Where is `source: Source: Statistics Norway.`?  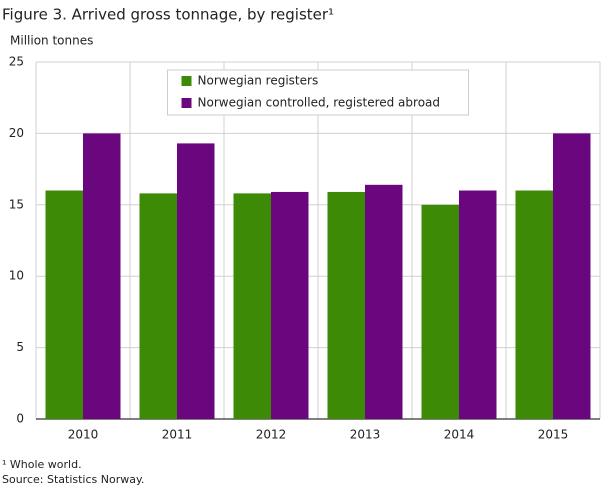 source: Source: Statistics Norway. is located at coordinates (73, 479).